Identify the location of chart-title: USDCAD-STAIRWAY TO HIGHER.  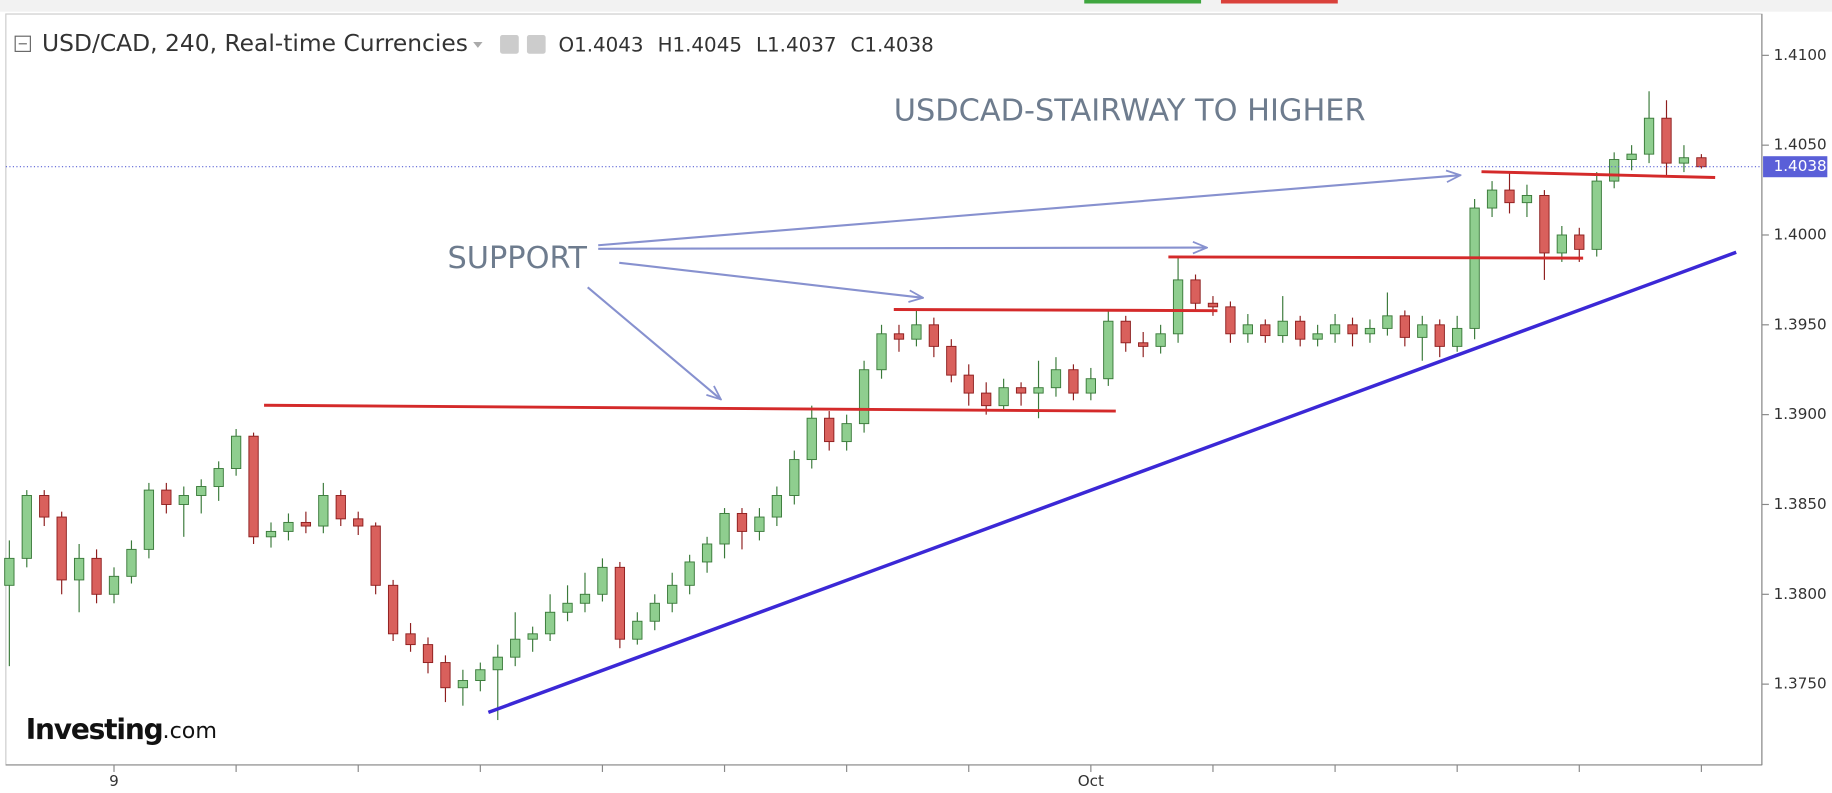
(1130, 111).